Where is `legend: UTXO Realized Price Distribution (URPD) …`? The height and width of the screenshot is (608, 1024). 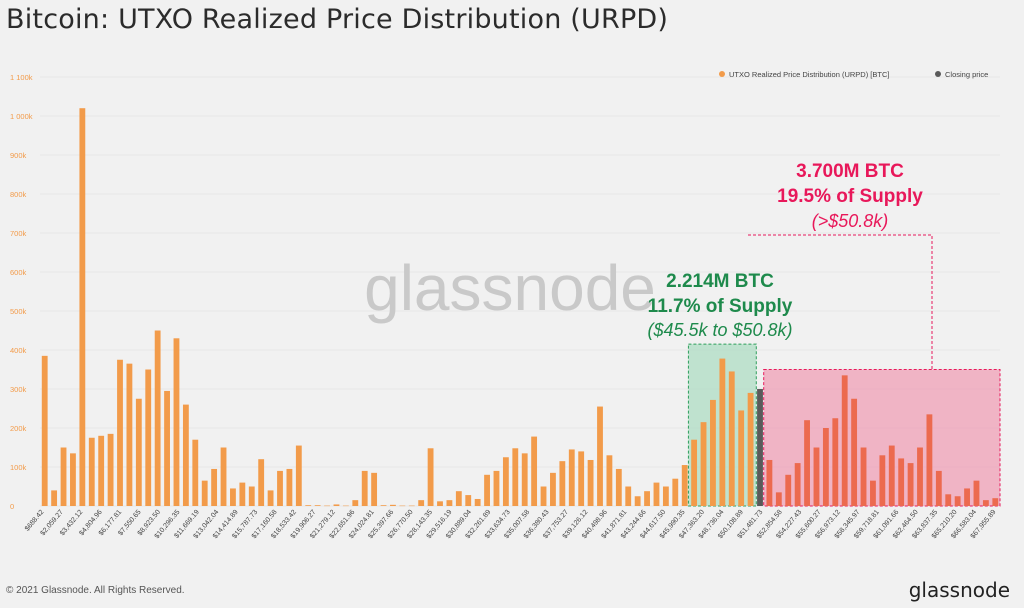
legend: UTXO Realized Price Distribution (URPD) … is located at coordinates (853, 74).